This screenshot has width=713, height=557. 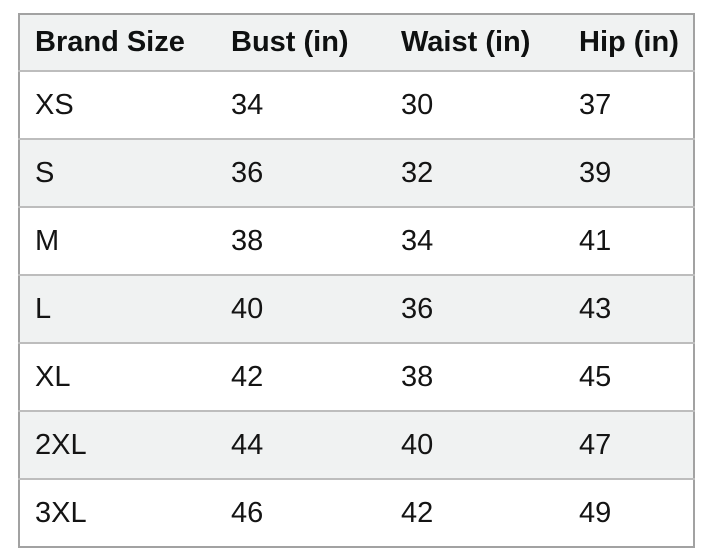 What do you see at coordinates (117, 445) in the screenshot?
I see `size-cell: 2XL` at bounding box center [117, 445].